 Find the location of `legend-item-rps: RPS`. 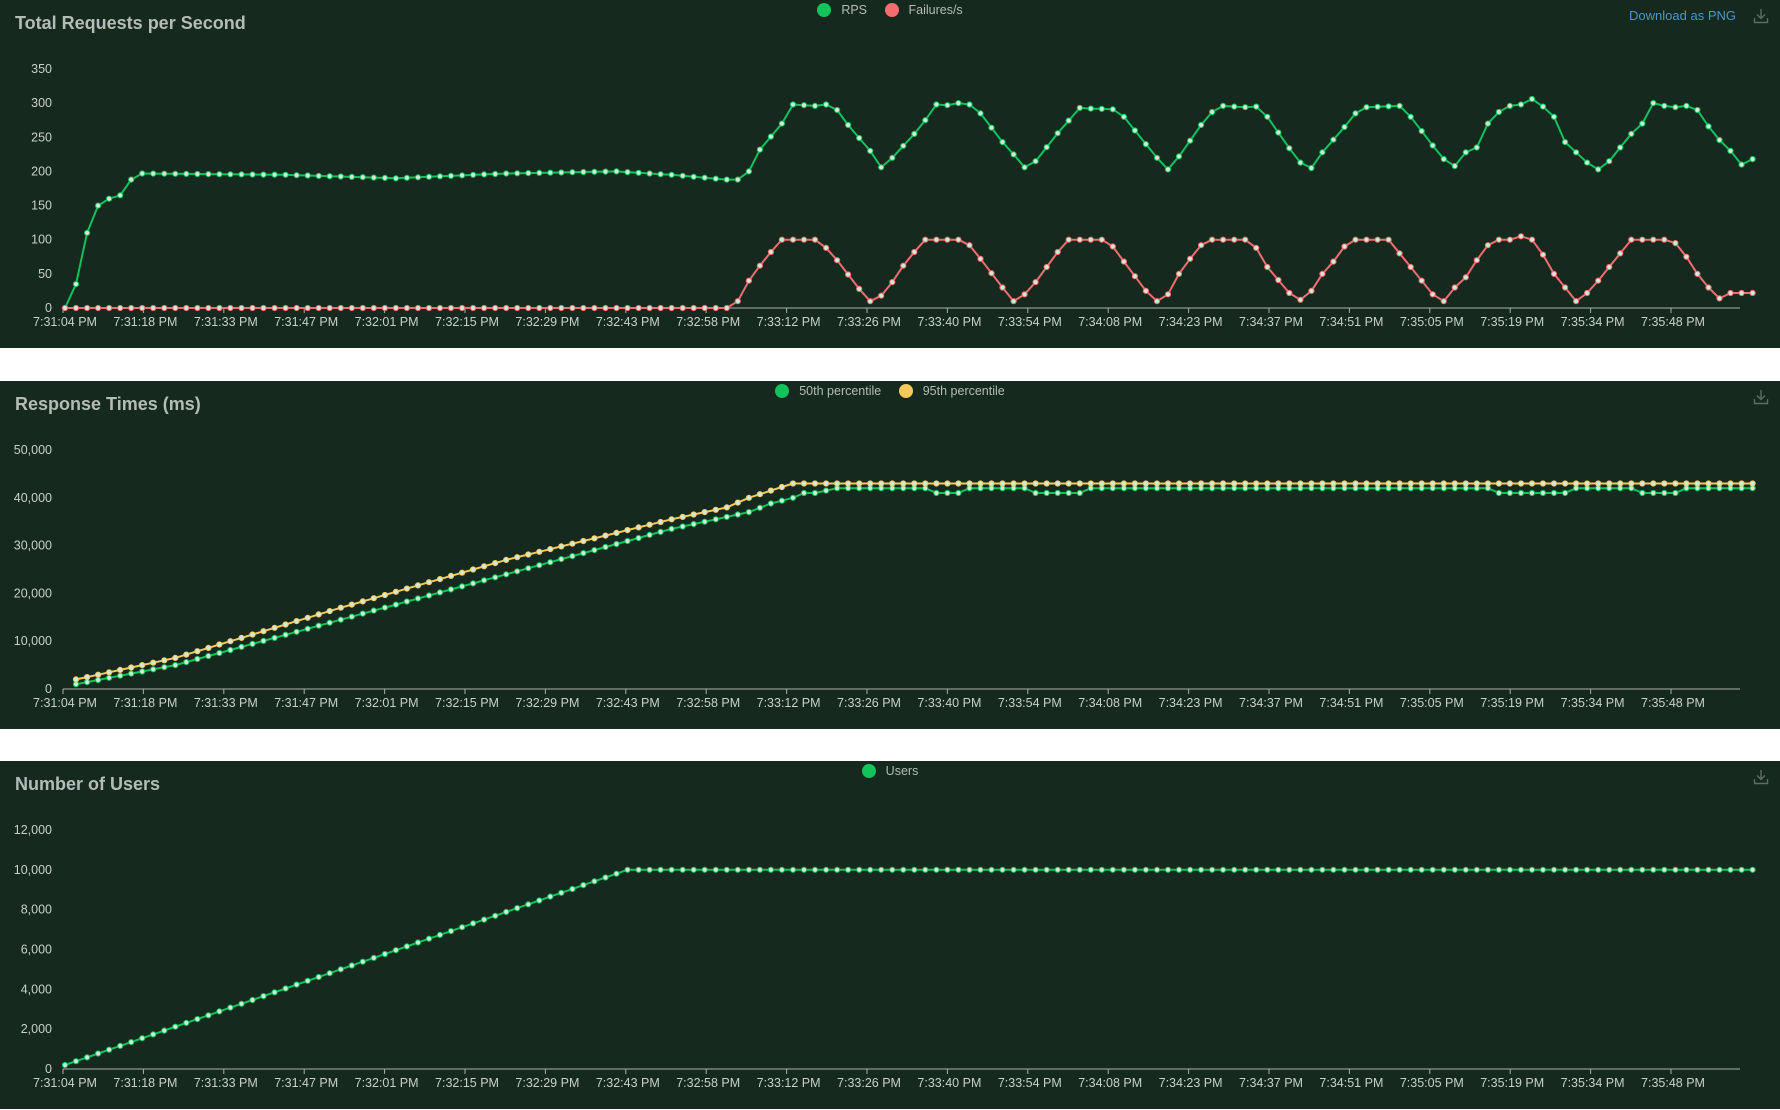

legend-item-rps: RPS is located at coordinates (842, 10).